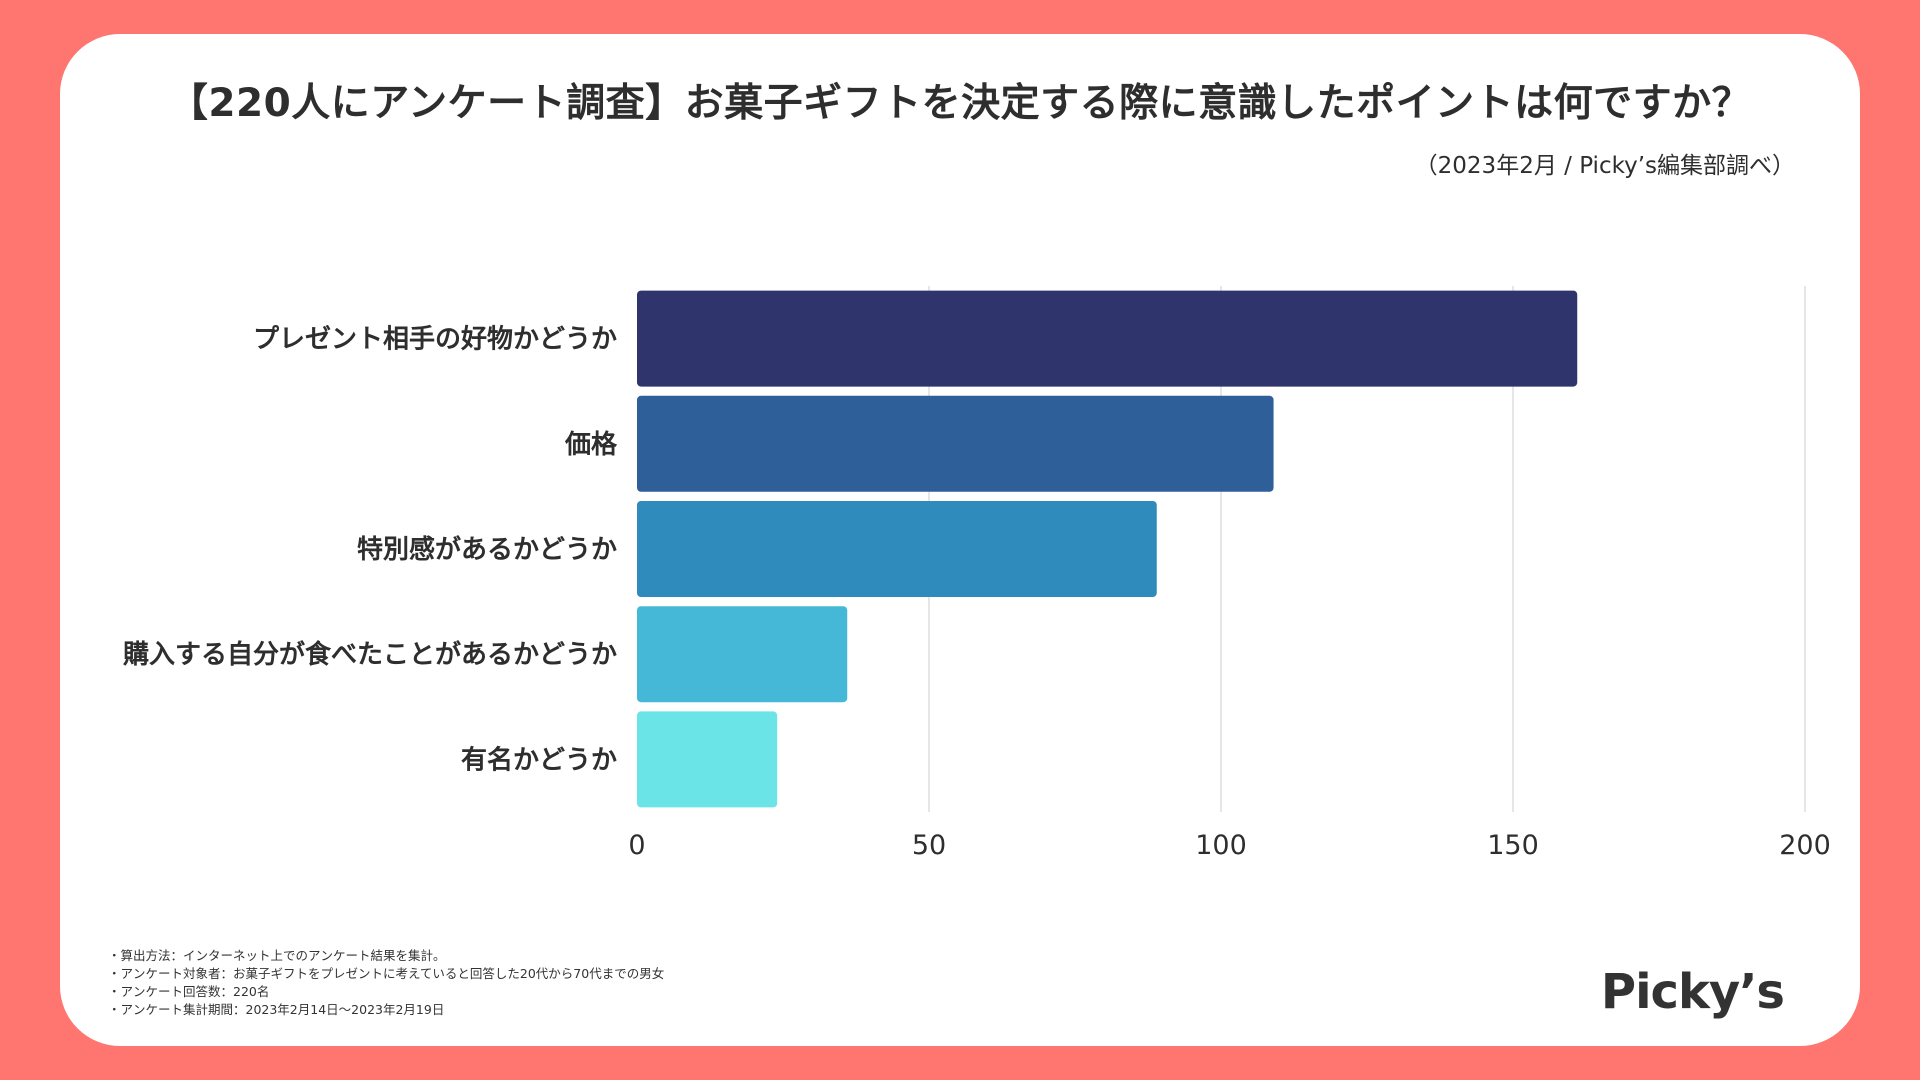 The width and height of the screenshot is (1920, 1080). Describe the element at coordinates (539, 759) in the screenshot. I see `category-label: 有名かどうか` at that location.